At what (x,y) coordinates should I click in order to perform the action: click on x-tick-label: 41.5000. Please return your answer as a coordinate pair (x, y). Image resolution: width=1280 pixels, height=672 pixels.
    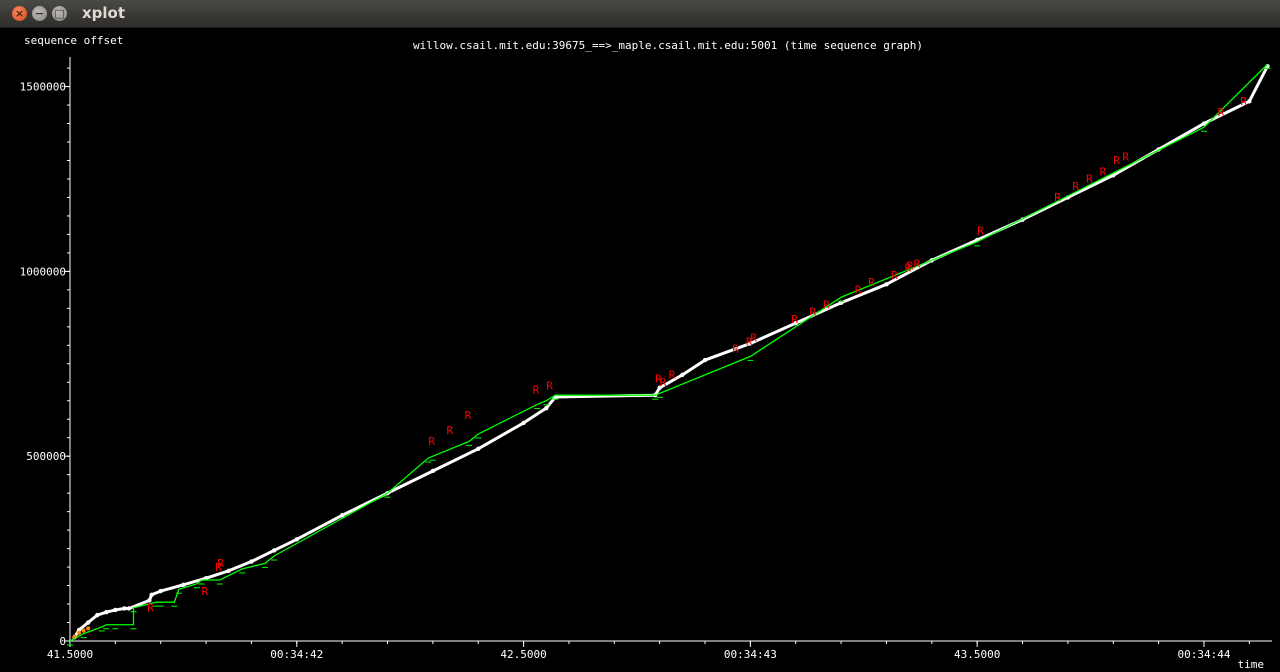
    Looking at the image, I should click on (70, 654).